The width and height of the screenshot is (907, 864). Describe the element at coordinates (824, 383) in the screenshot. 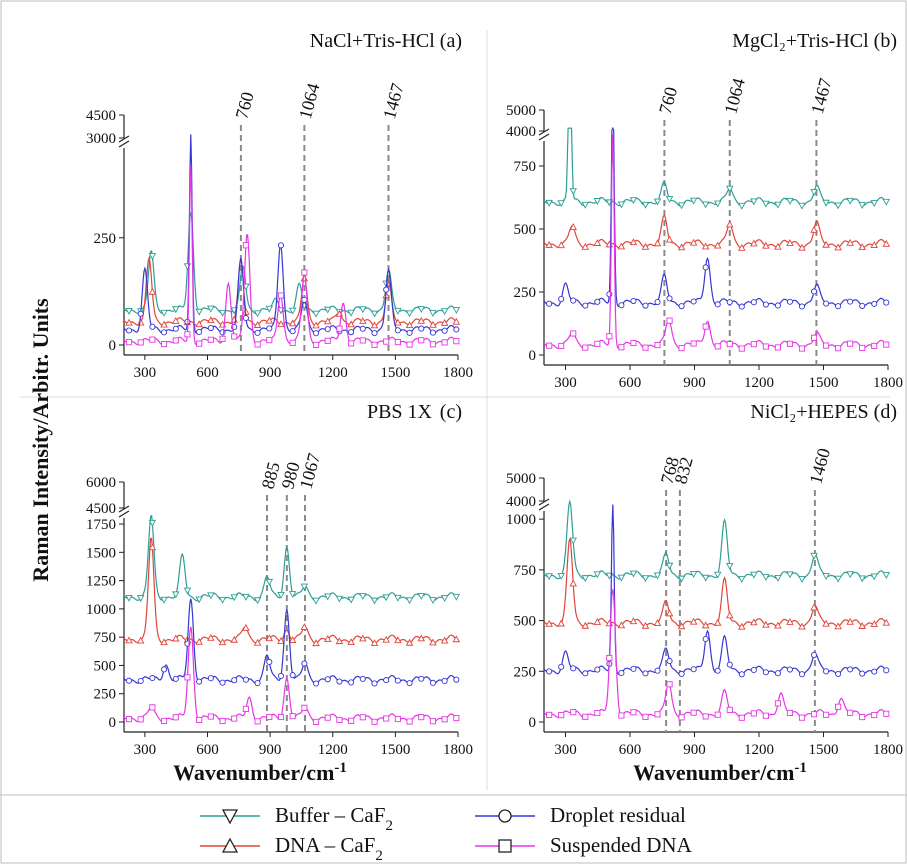

I see `x-tick-label: 1500` at that location.